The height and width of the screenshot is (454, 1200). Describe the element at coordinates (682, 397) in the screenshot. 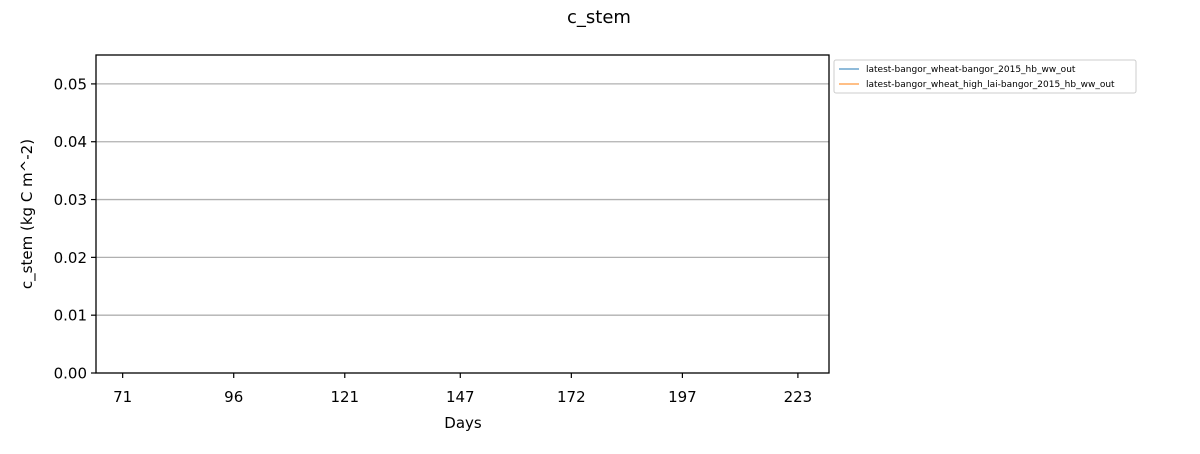

I see `x-tick-label: 197` at that location.